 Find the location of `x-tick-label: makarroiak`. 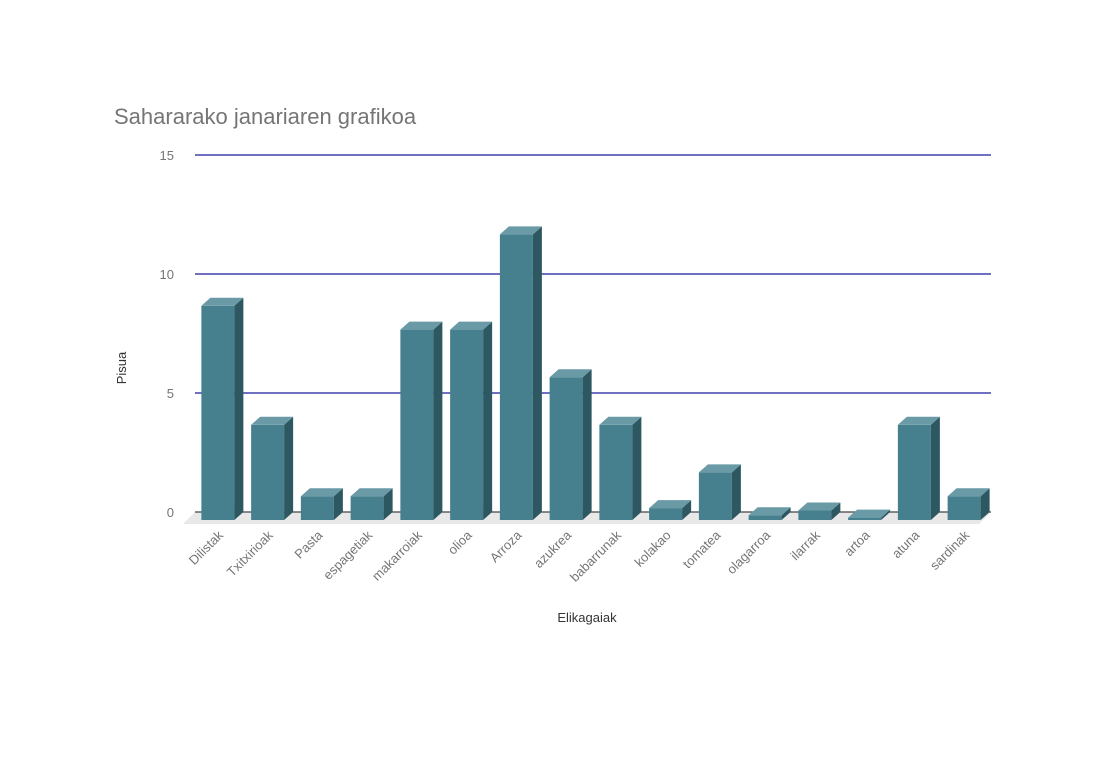

x-tick-label: makarroiak is located at coordinates (397, 555).